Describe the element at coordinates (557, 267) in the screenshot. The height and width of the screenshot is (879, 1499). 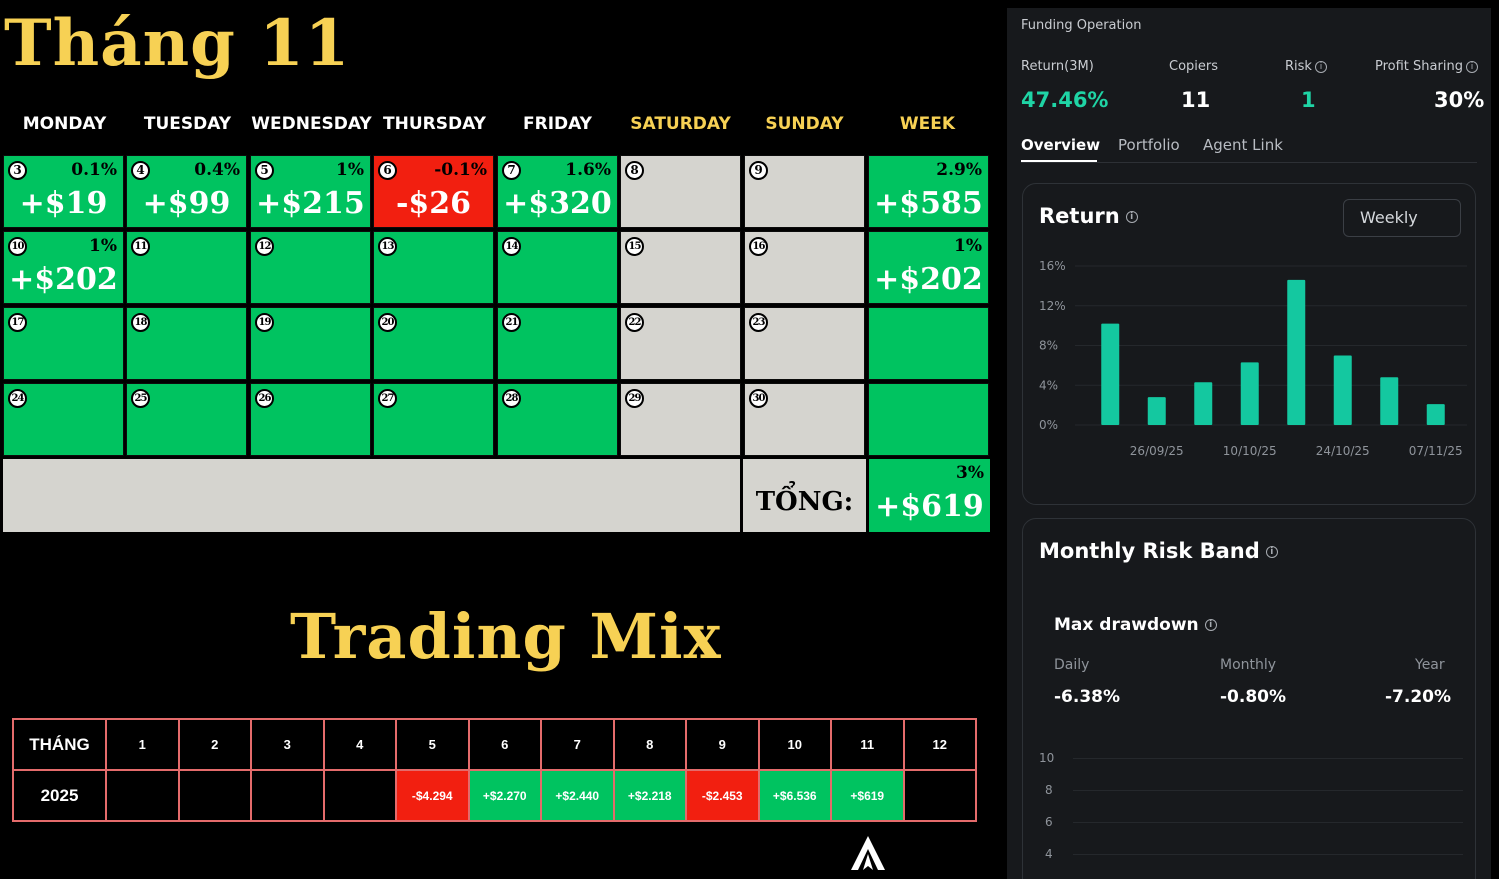
I see `day-cell: 14` at that location.